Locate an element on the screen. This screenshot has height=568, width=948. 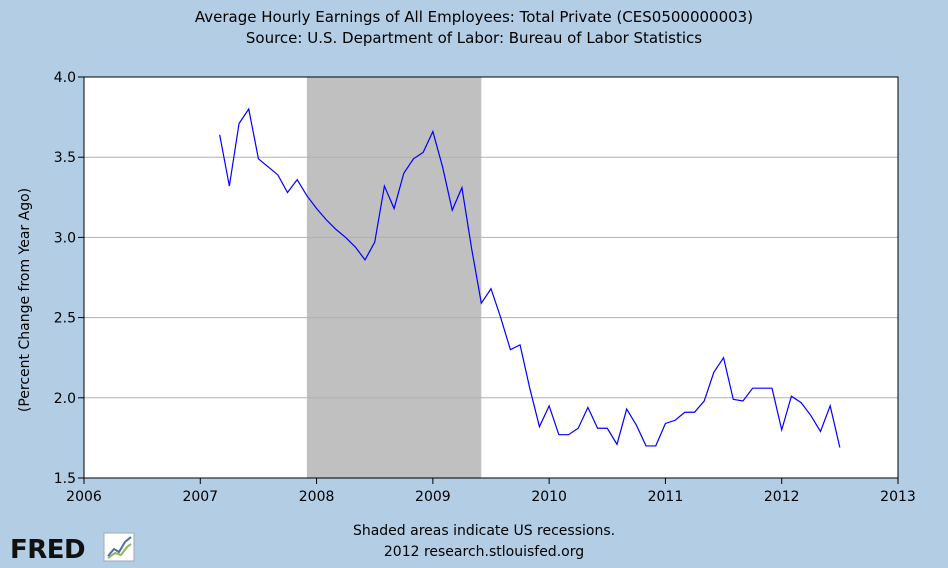
source-credit: 2012 research.stlouisfed.org is located at coordinates (484, 552).